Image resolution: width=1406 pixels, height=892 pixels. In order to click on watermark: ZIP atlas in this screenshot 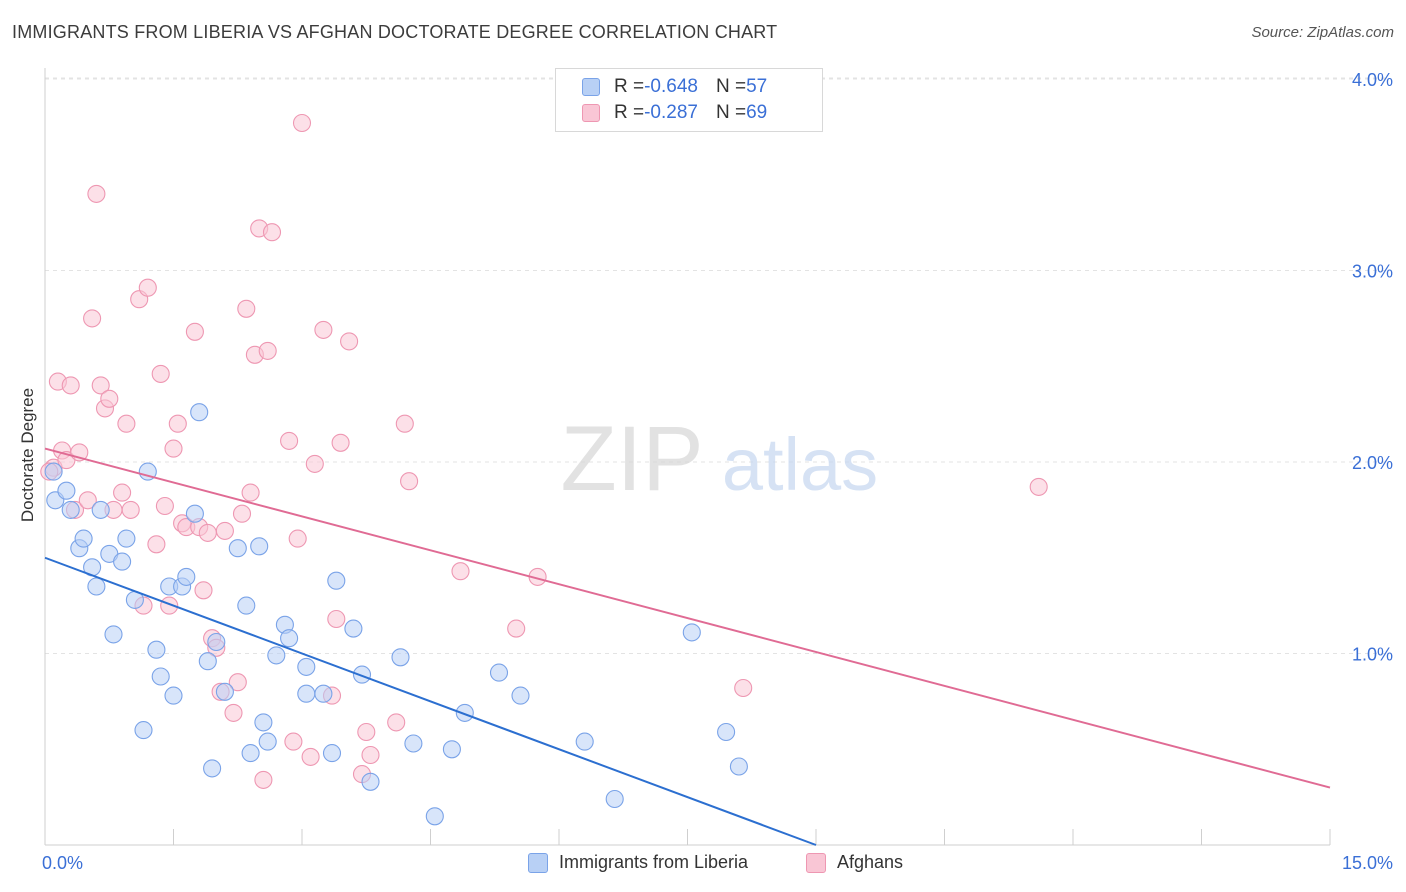, I will do `click(719, 459)`.